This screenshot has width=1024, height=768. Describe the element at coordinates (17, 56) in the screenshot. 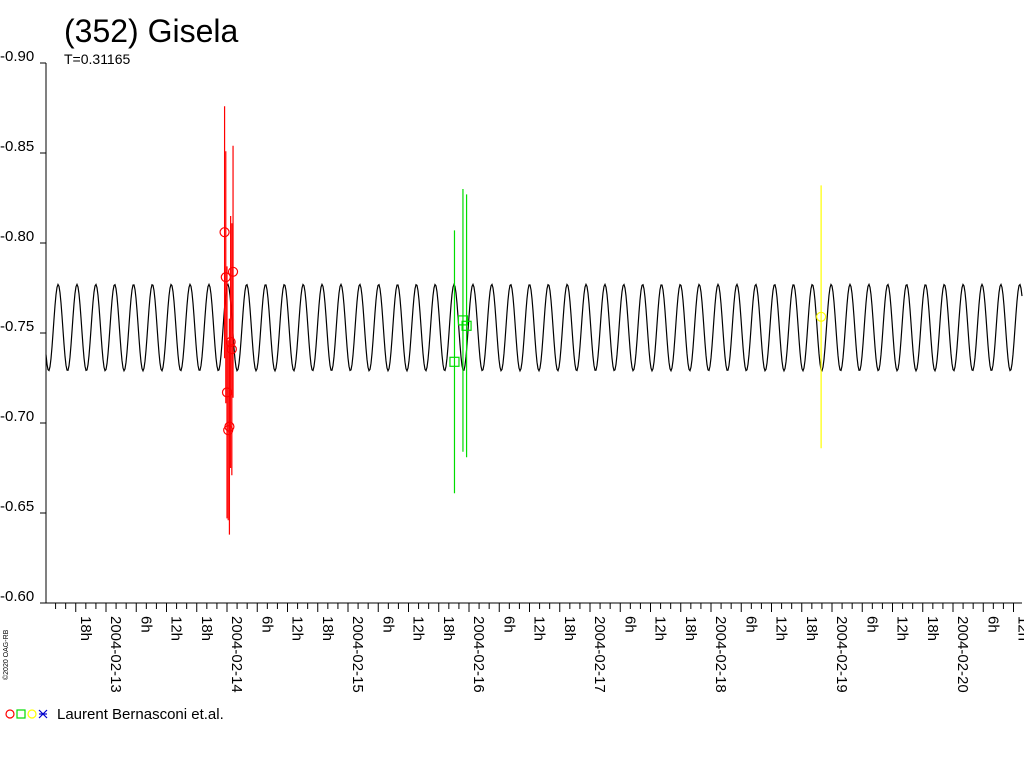

I see `y-tick-label: -0.90` at that location.